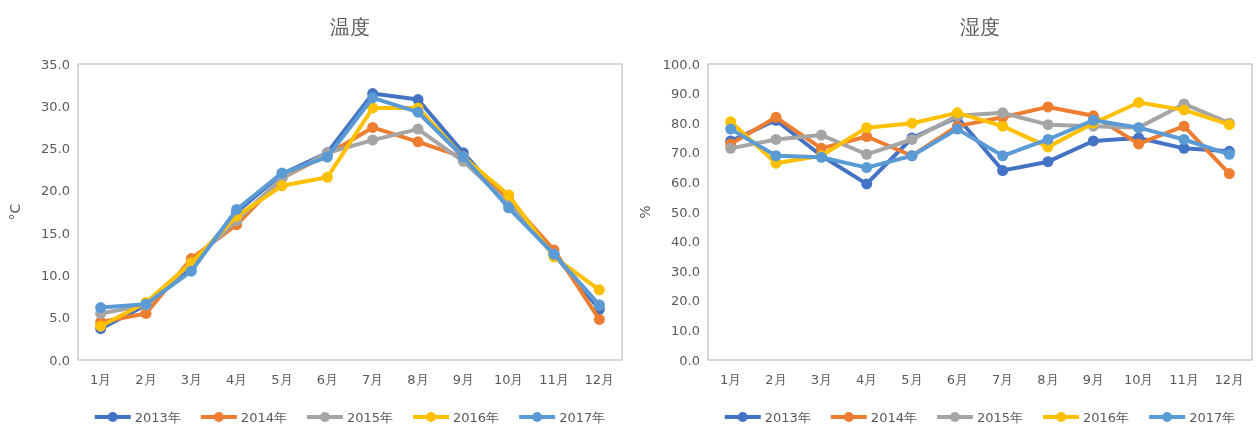 Image resolution: width=1260 pixels, height=430 pixels. I want to click on y-axis-title: °C, so click(15, 212).